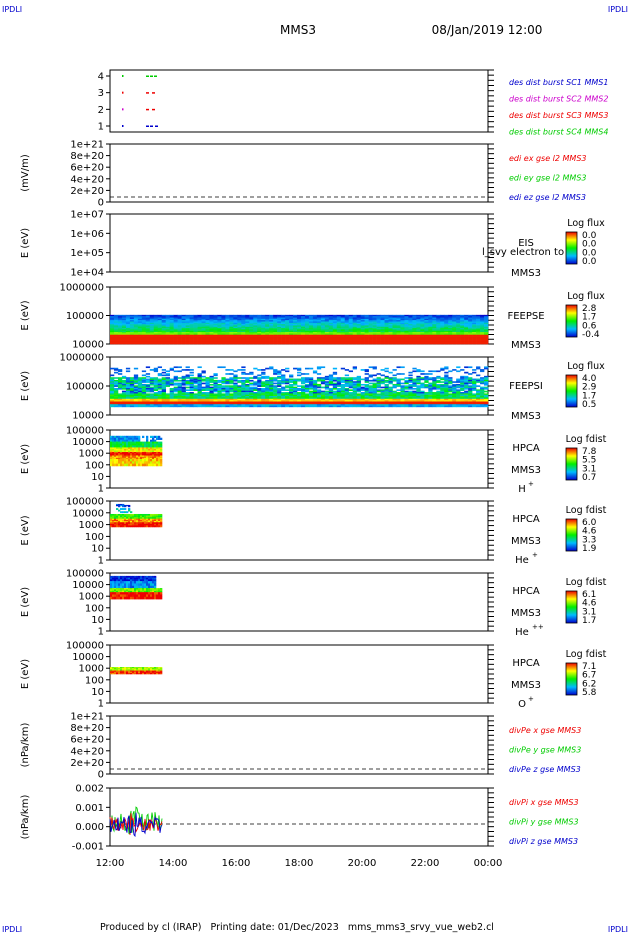  What do you see at coordinates (87, 191) in the screenshot?
I see `y-tick-label: 2e+20` at bounding box center [87, 191].